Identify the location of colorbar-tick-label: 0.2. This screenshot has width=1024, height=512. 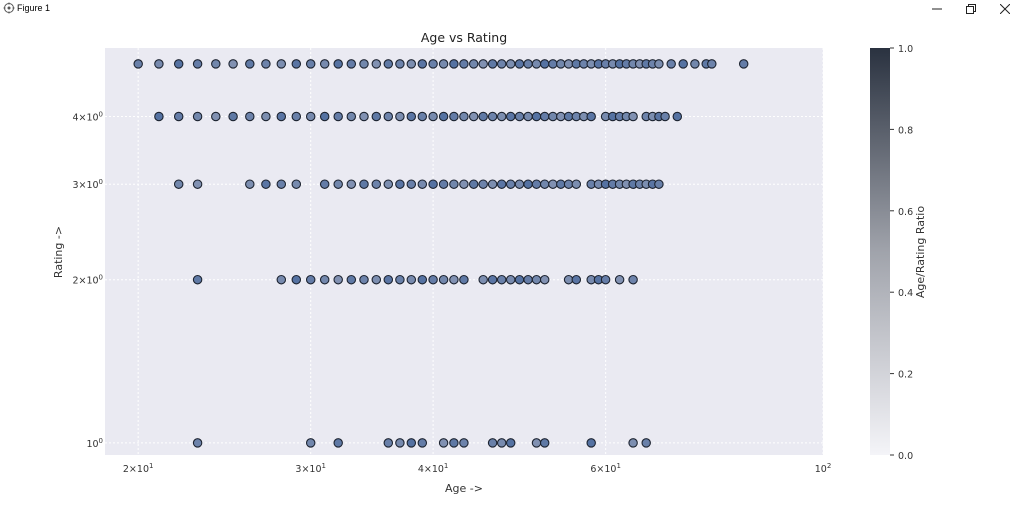
(905, 375).